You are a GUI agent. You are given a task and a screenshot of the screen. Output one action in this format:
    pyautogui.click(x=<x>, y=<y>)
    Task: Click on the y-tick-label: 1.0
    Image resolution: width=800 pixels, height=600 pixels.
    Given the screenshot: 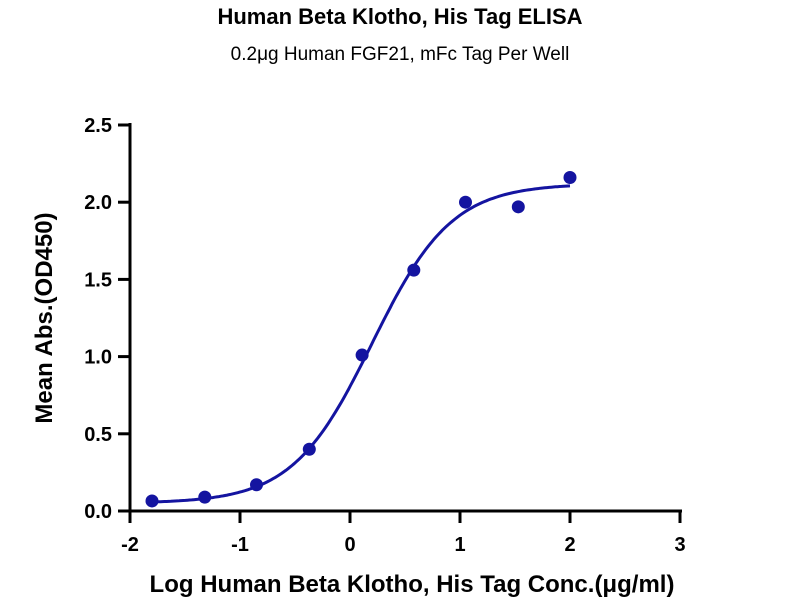 What is the action you would take?
    pyautogui.click(x=98, y=358)
    